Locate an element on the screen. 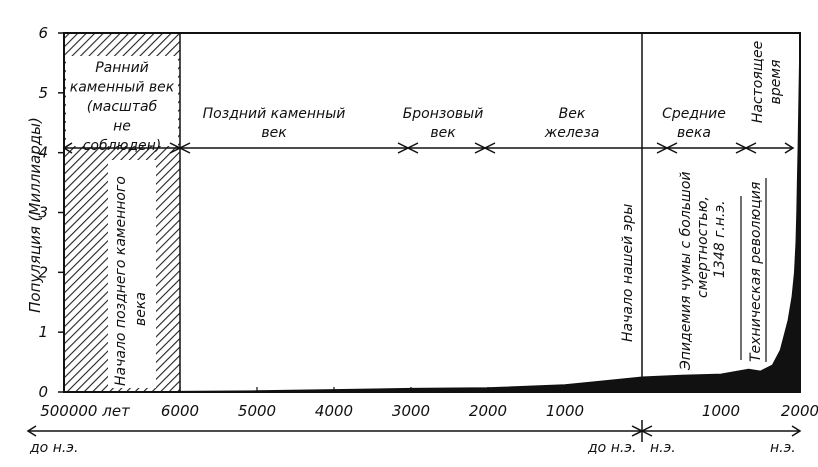 The width and height of the screenshot is (818, 467). era-start-annotation: Начало нашей эры is located at coordinates (628, 273).